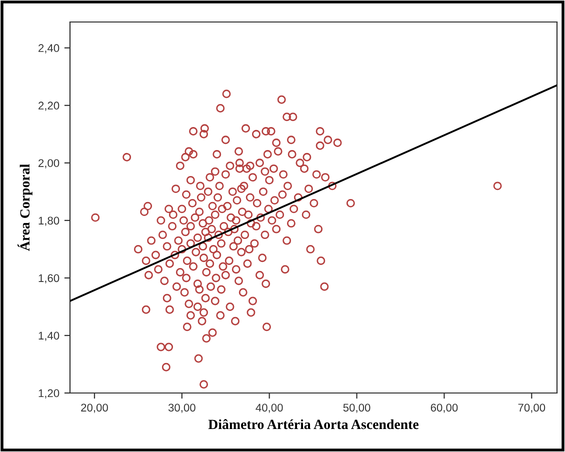 This screenshot has height=452, width=565. Describe the element at coordinates (49, 336) in the screenshot. I see `y-tick-label: 1,40` at that location.